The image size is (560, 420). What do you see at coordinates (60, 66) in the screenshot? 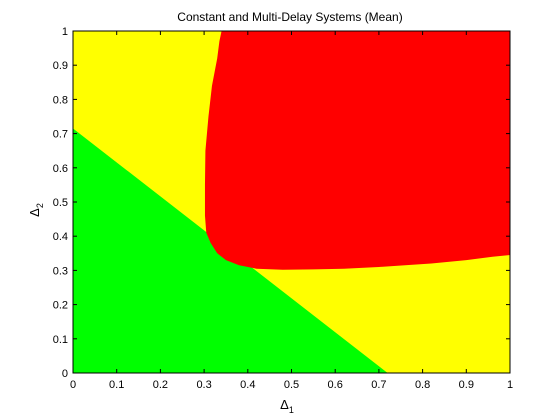
I see `y-tick-label: 0.9` at bounding box center [60, 66].